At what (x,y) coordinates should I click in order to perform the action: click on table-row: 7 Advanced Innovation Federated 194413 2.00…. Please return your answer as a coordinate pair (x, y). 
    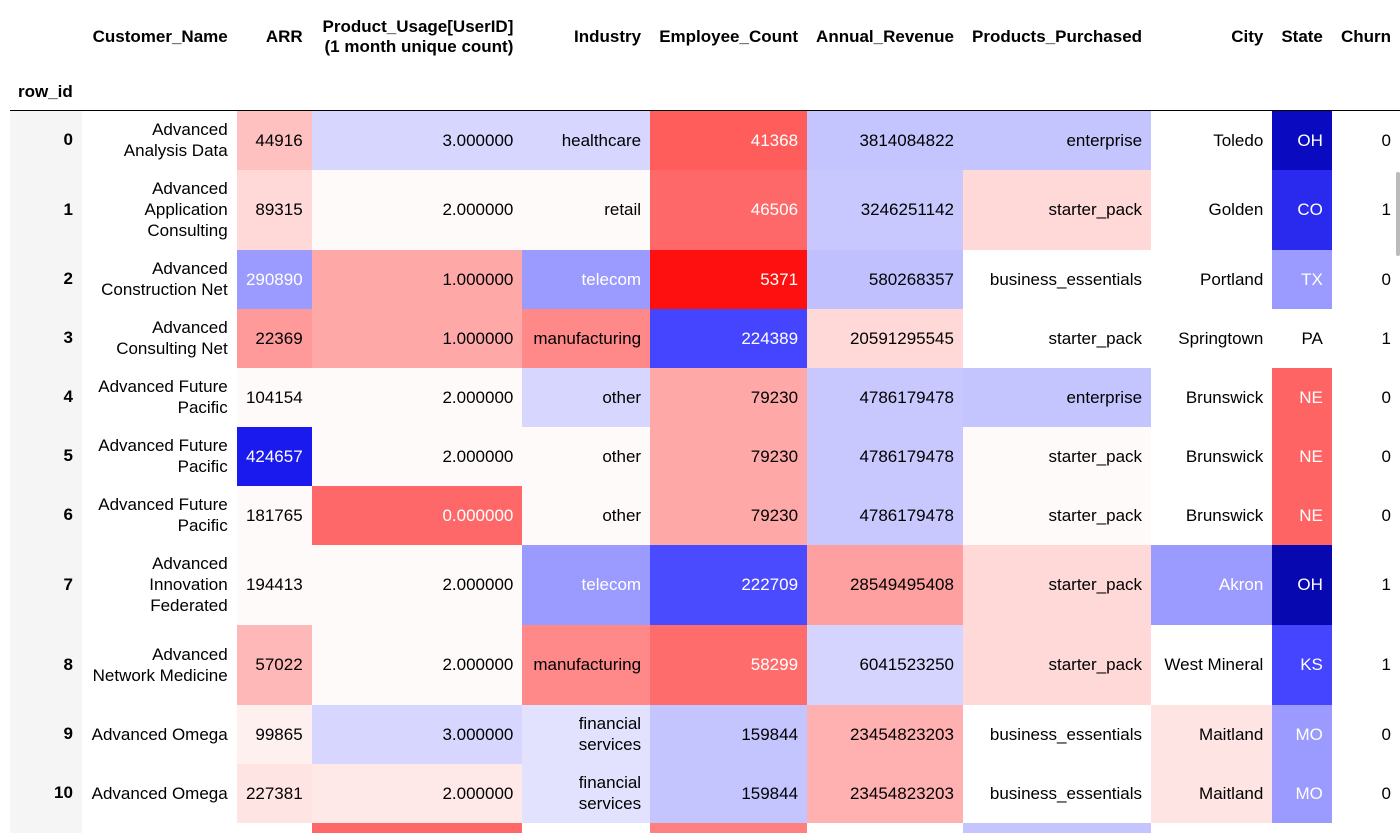
    Looking at the image, I should click on (705, 584).